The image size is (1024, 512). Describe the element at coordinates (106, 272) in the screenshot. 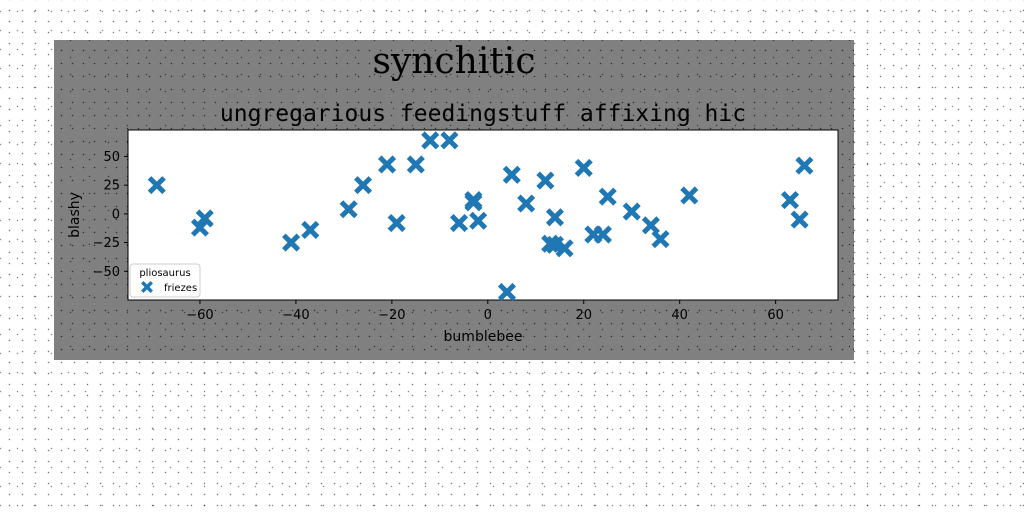

I see `y-tick-label: −50` at that location.